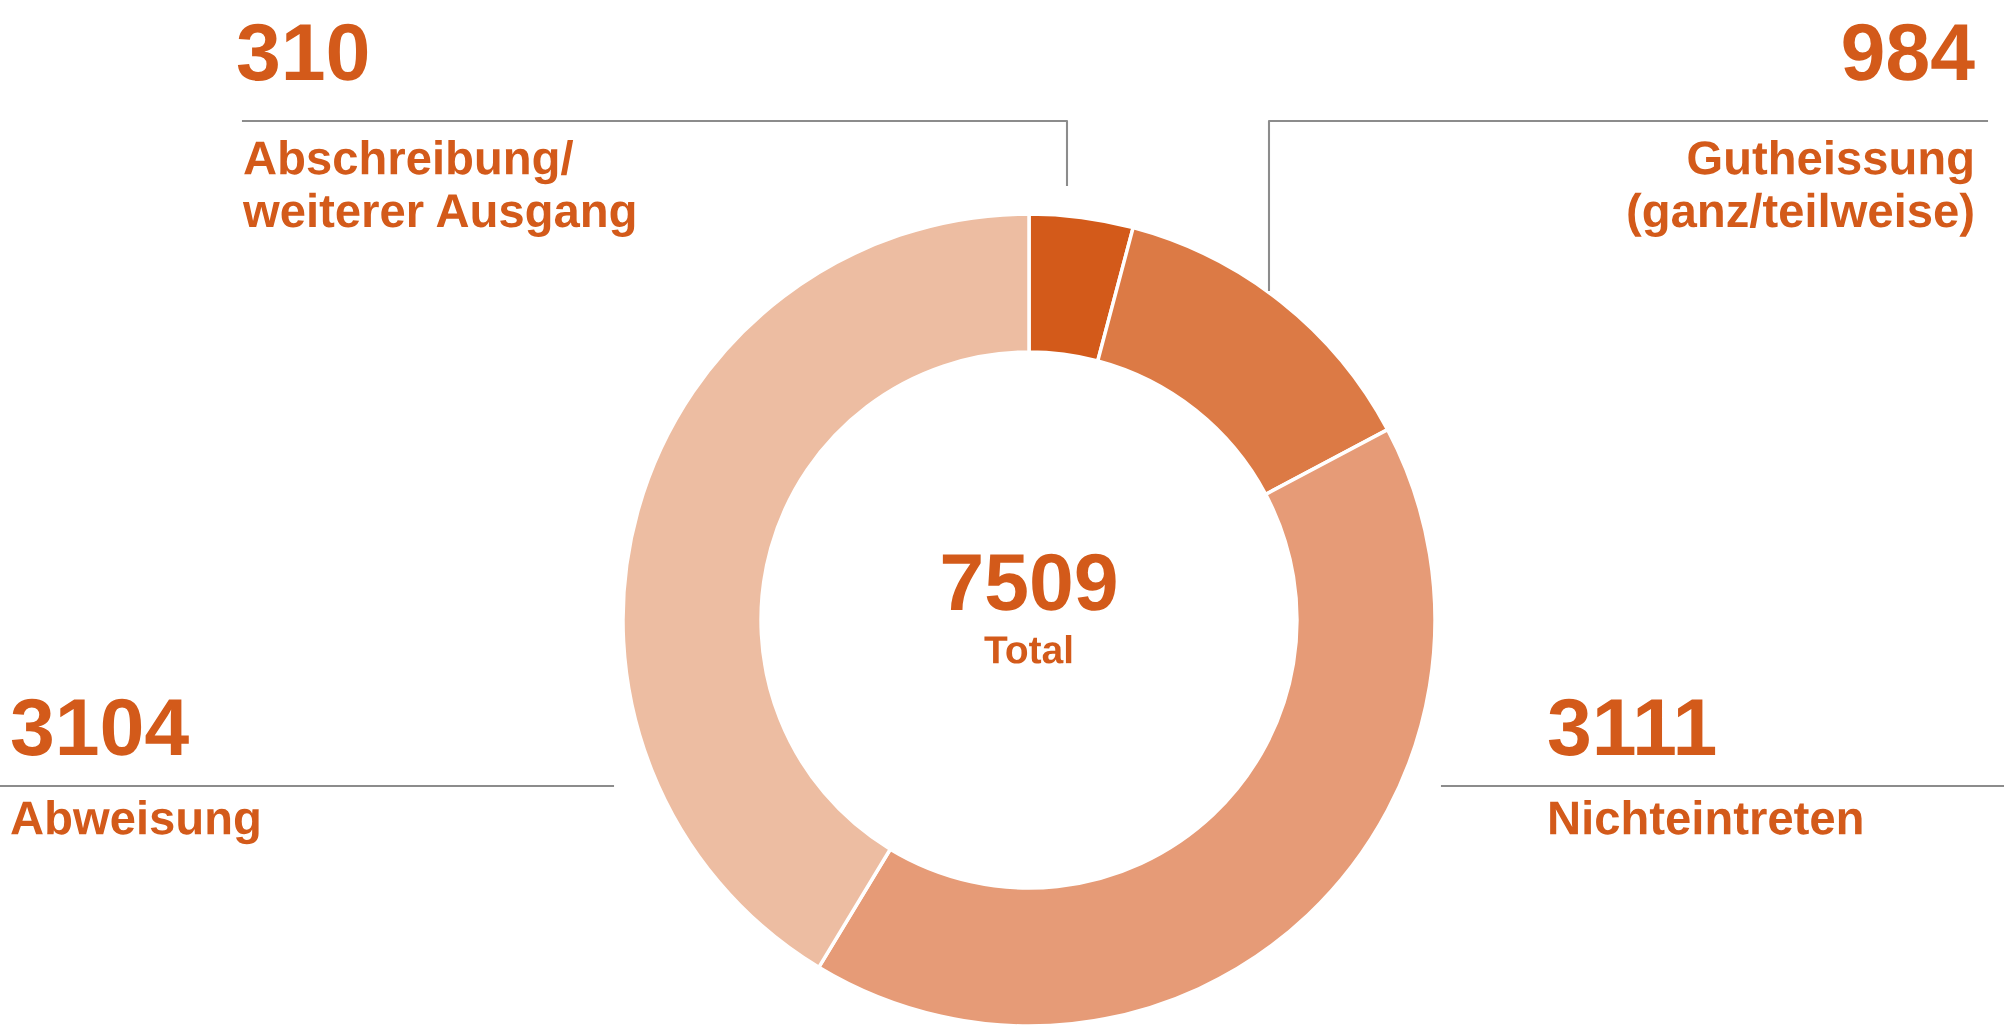 This screenshot has height=1035, width=2004. What do you see at coordinates (1800, 189) in the screenshot?
I see `slice-label: Gutheissung (ganz/teilweise)` at bounding box center [1800, 189].